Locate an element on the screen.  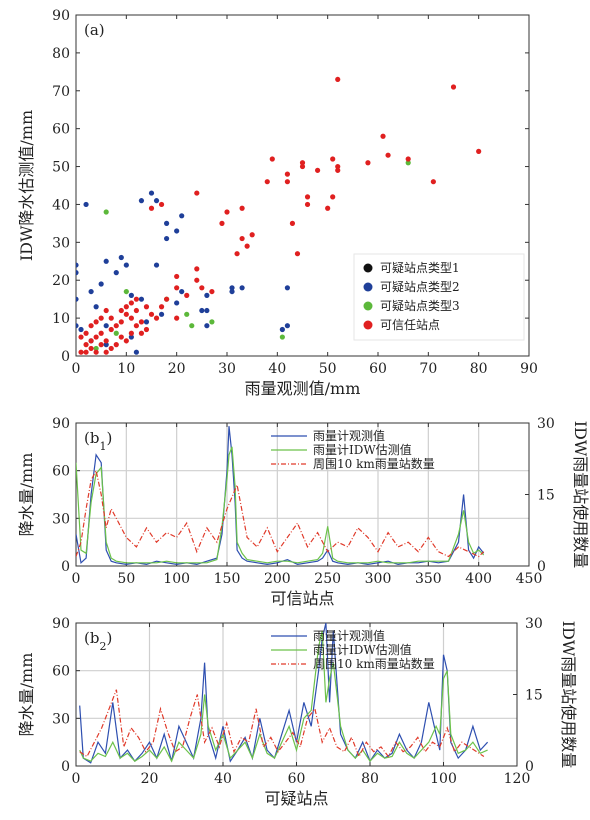
x-tick-label: 450 is located at coordinates (529, 579).